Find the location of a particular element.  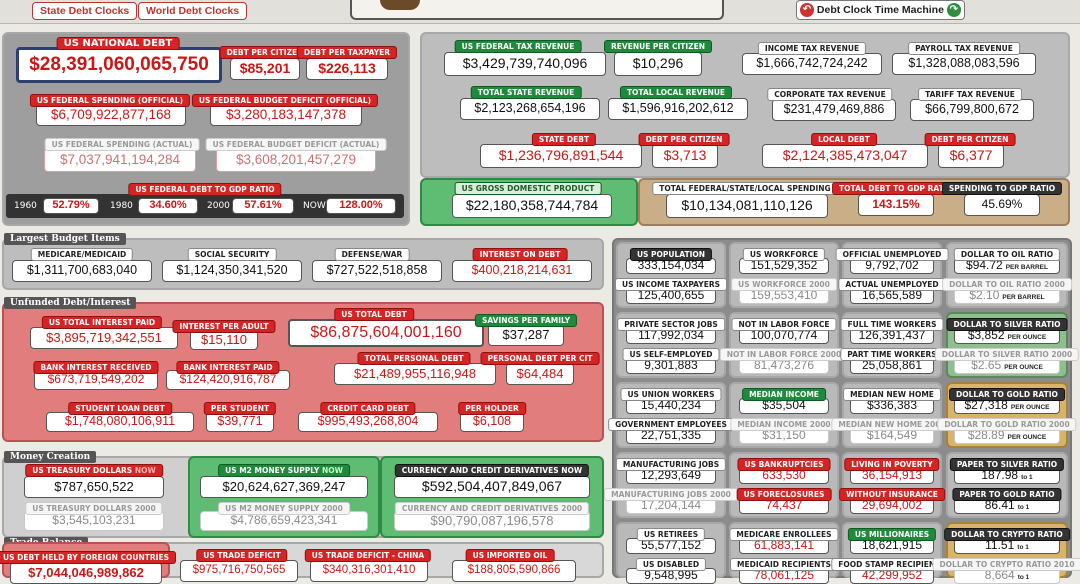

millionaires-value: 18,621,915 is located at coordinates (892, 546).